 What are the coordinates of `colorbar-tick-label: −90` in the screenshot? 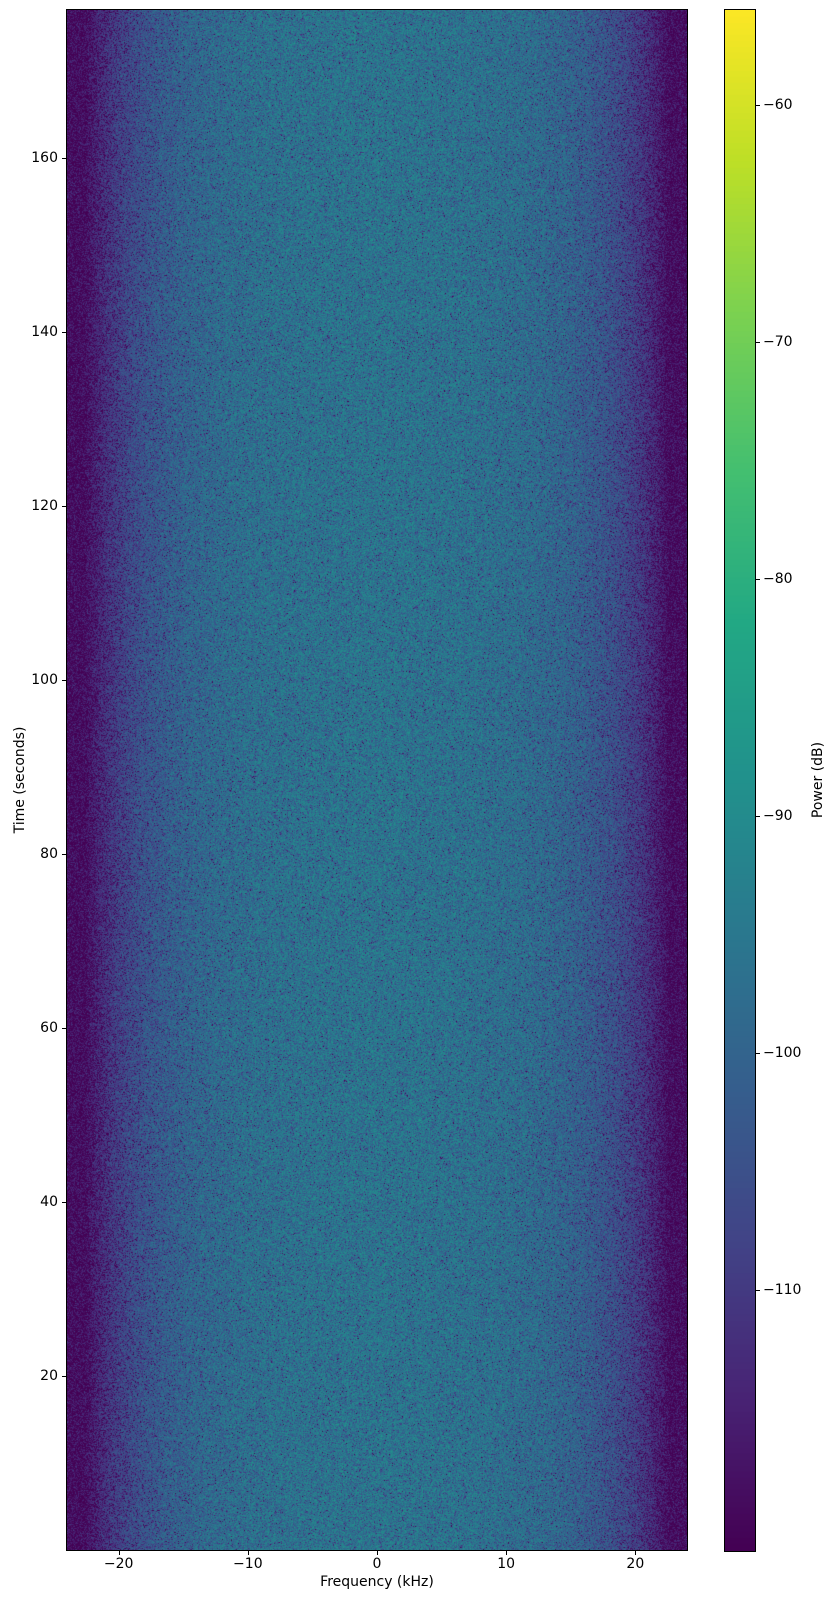 It's located at (778, 816).